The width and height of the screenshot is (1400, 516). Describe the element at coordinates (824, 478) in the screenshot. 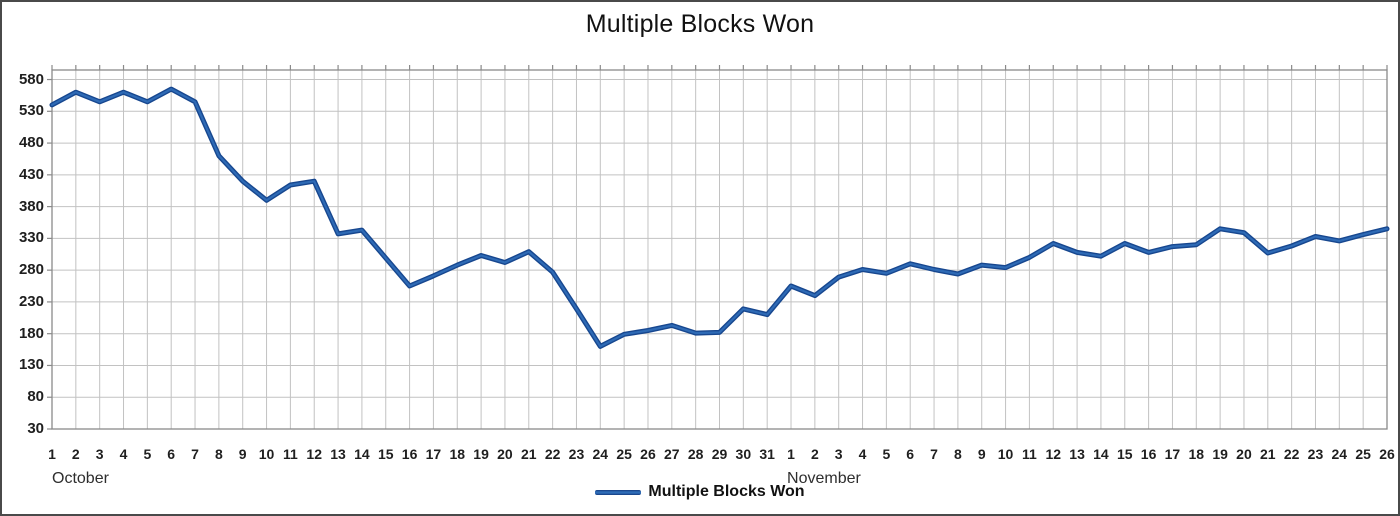

I see `x-axis-month-november: November` at that location.